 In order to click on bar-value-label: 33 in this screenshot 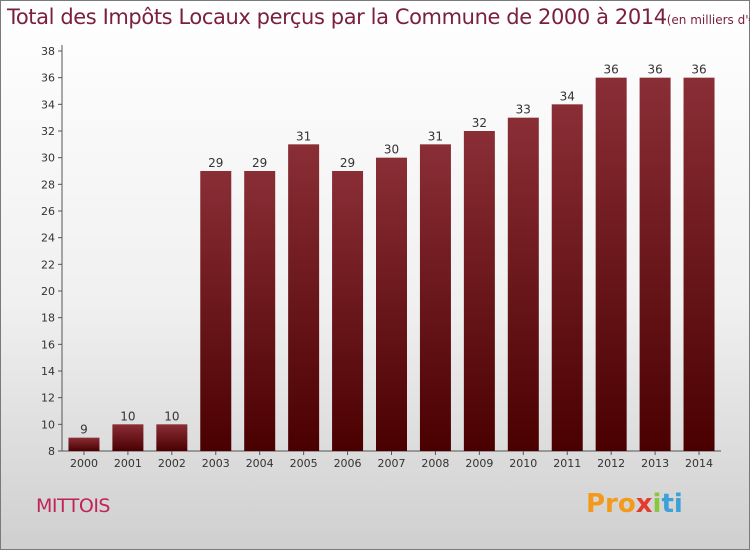, I will do `click(523, 110)`.